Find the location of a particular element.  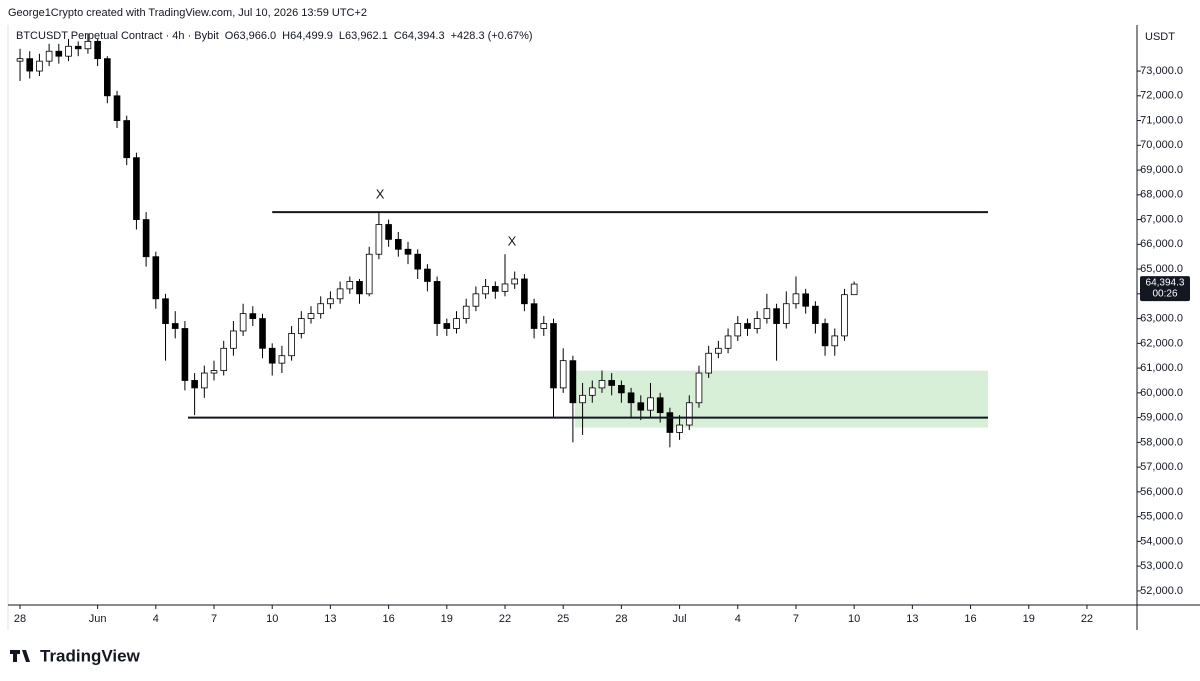

x-tick-label: 25 is located at coordinates (563, 619).